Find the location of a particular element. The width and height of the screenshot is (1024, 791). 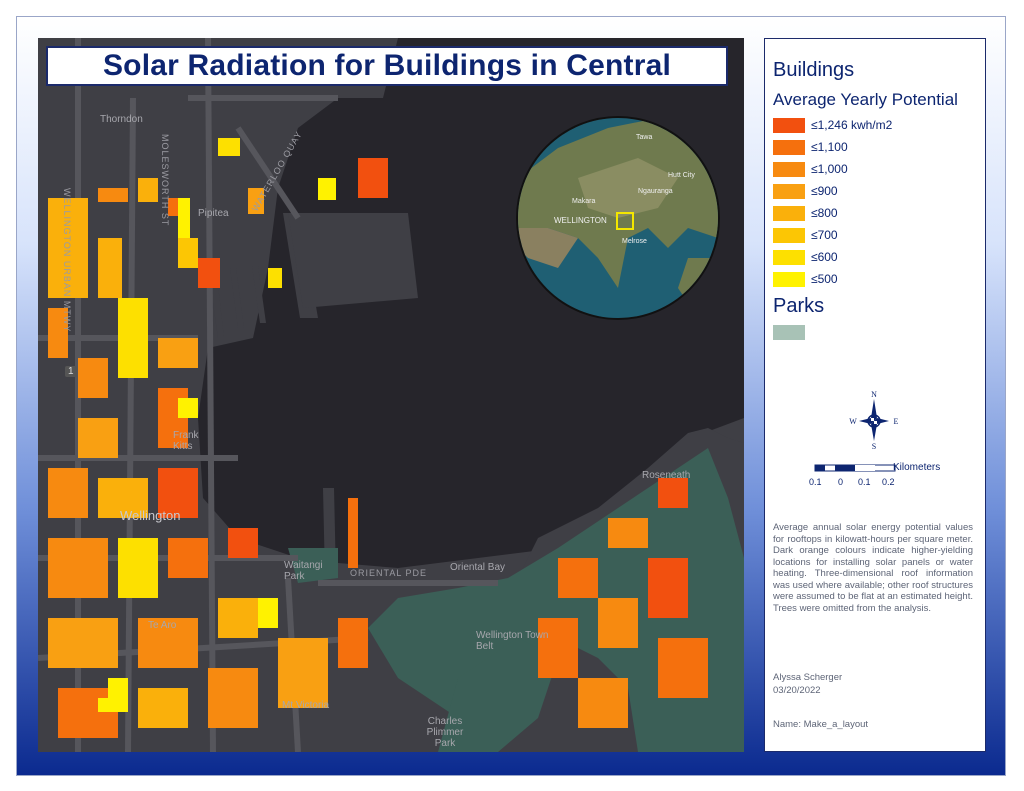

map-title-box: Solar Radiation for Buildings in Central is located at coordinates (387, 66).